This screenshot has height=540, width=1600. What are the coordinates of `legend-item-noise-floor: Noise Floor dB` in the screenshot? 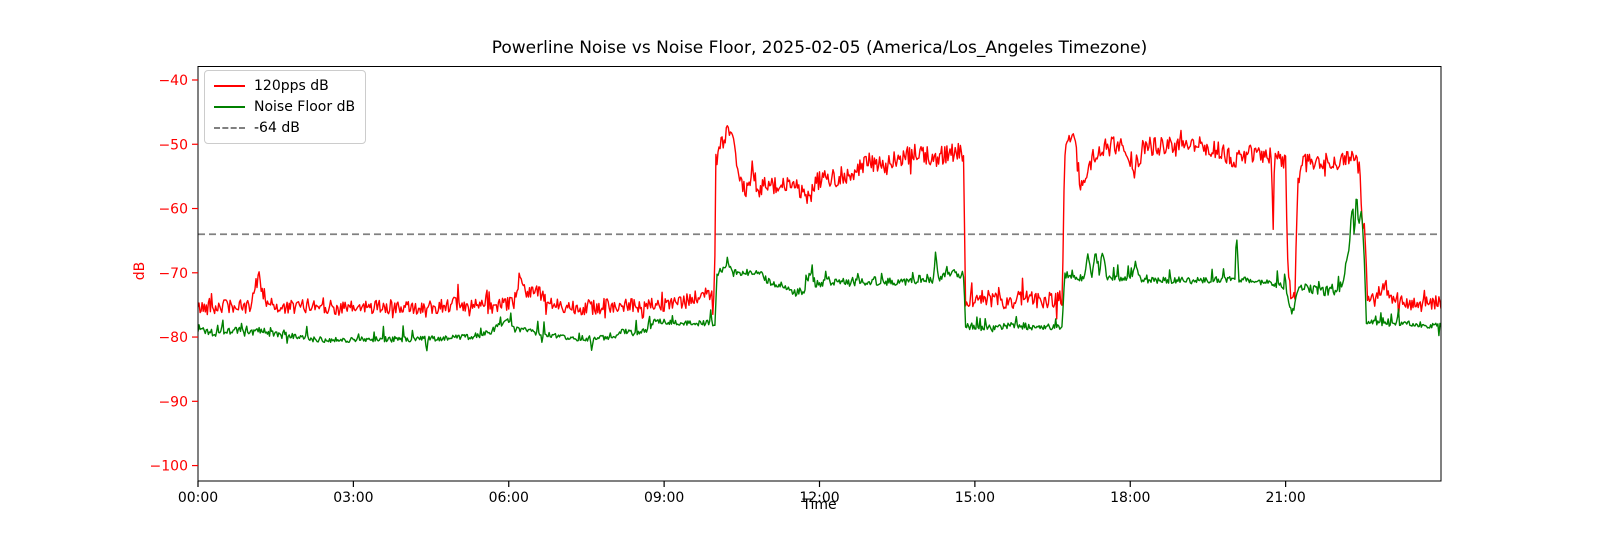 It's located at (284, 107).